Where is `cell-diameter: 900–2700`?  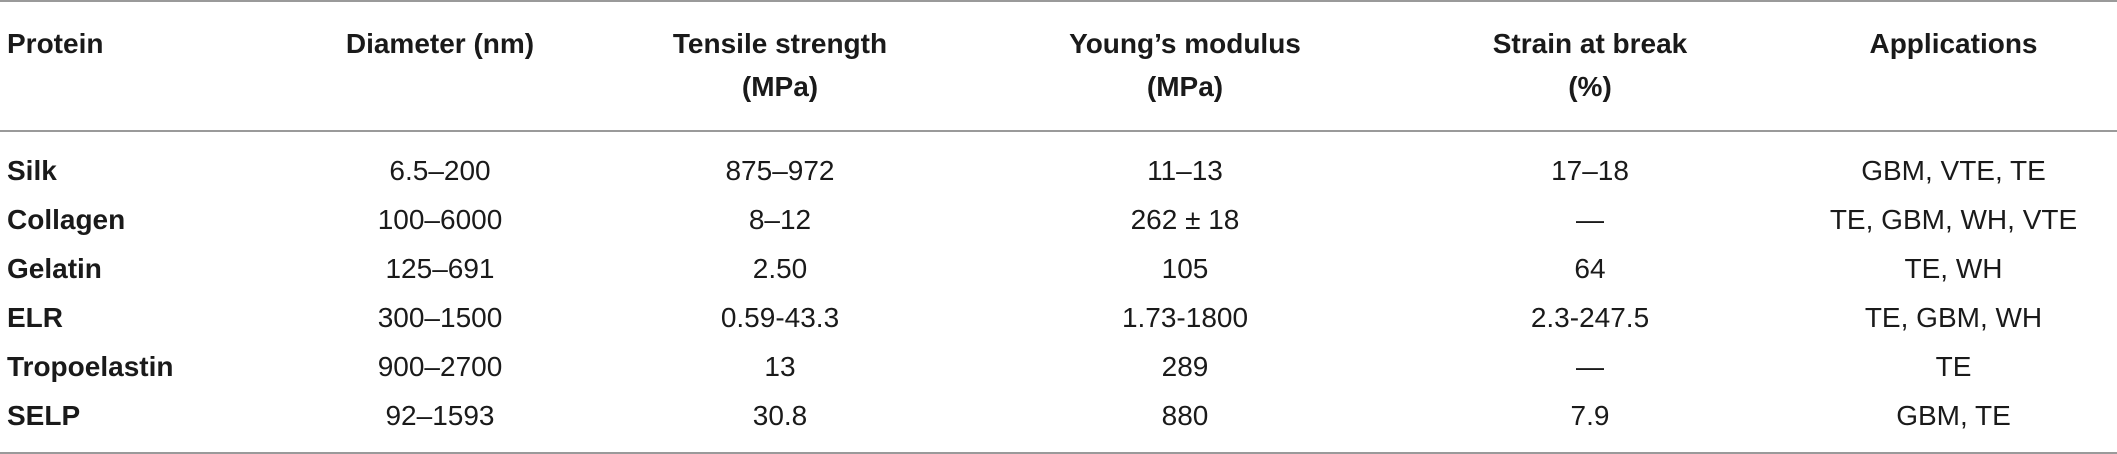 cell-diameter: 900–2700 is located at coordinates (440, 366).